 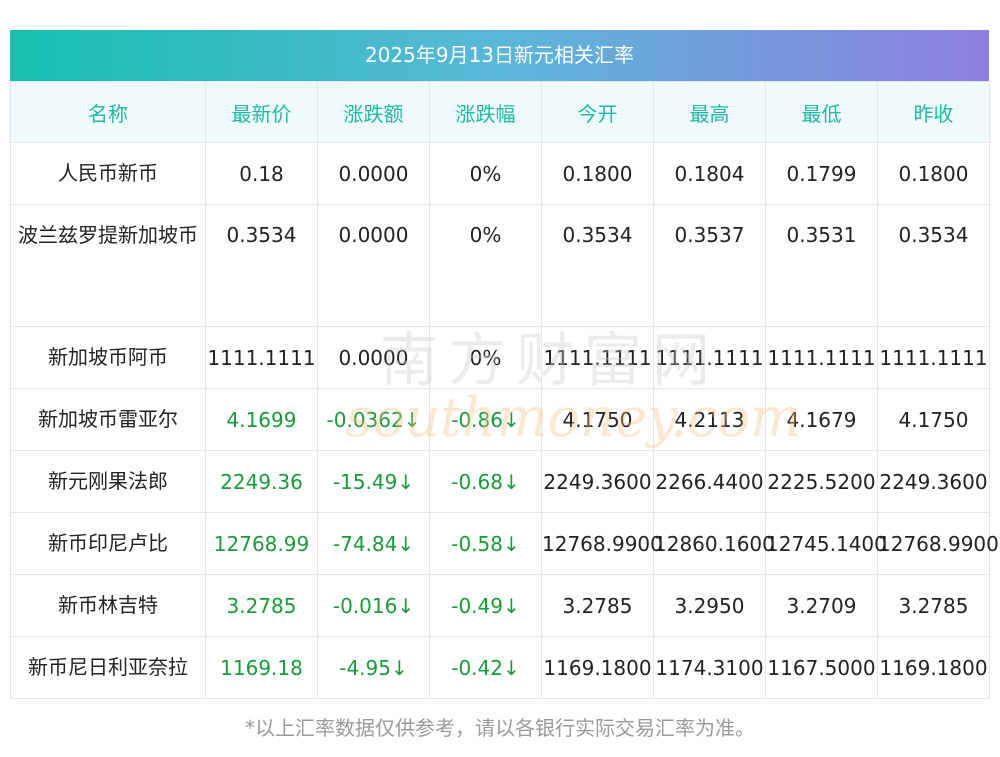 I want to click on cell-name: 新加坡币阿币, so click(x=108, y=357).